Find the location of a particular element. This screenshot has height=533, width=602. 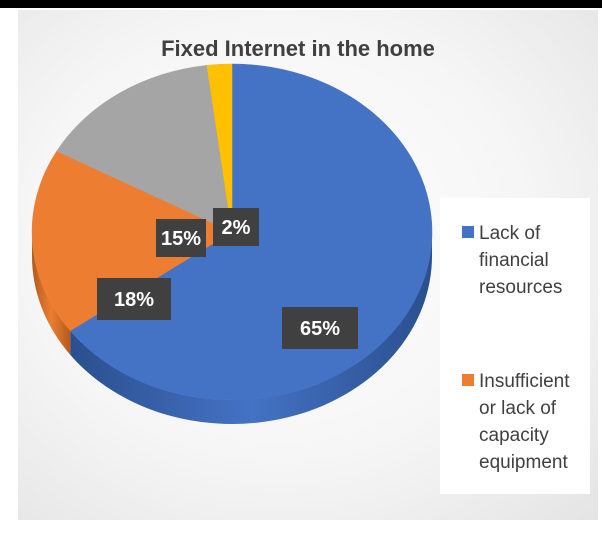

data-label-text: 18% is located at coordinates (134, 300).